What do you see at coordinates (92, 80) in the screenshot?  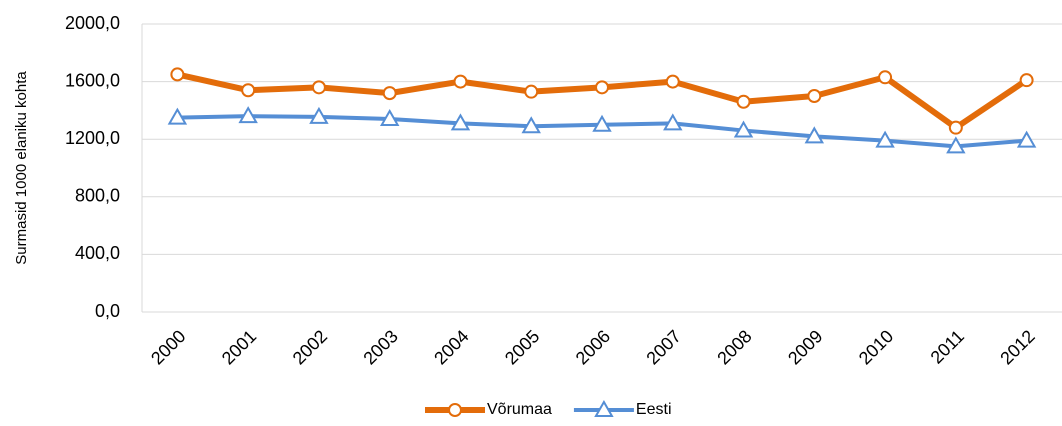 I see `y-tick-label: 1600,0` at bounding box center [92, 80].